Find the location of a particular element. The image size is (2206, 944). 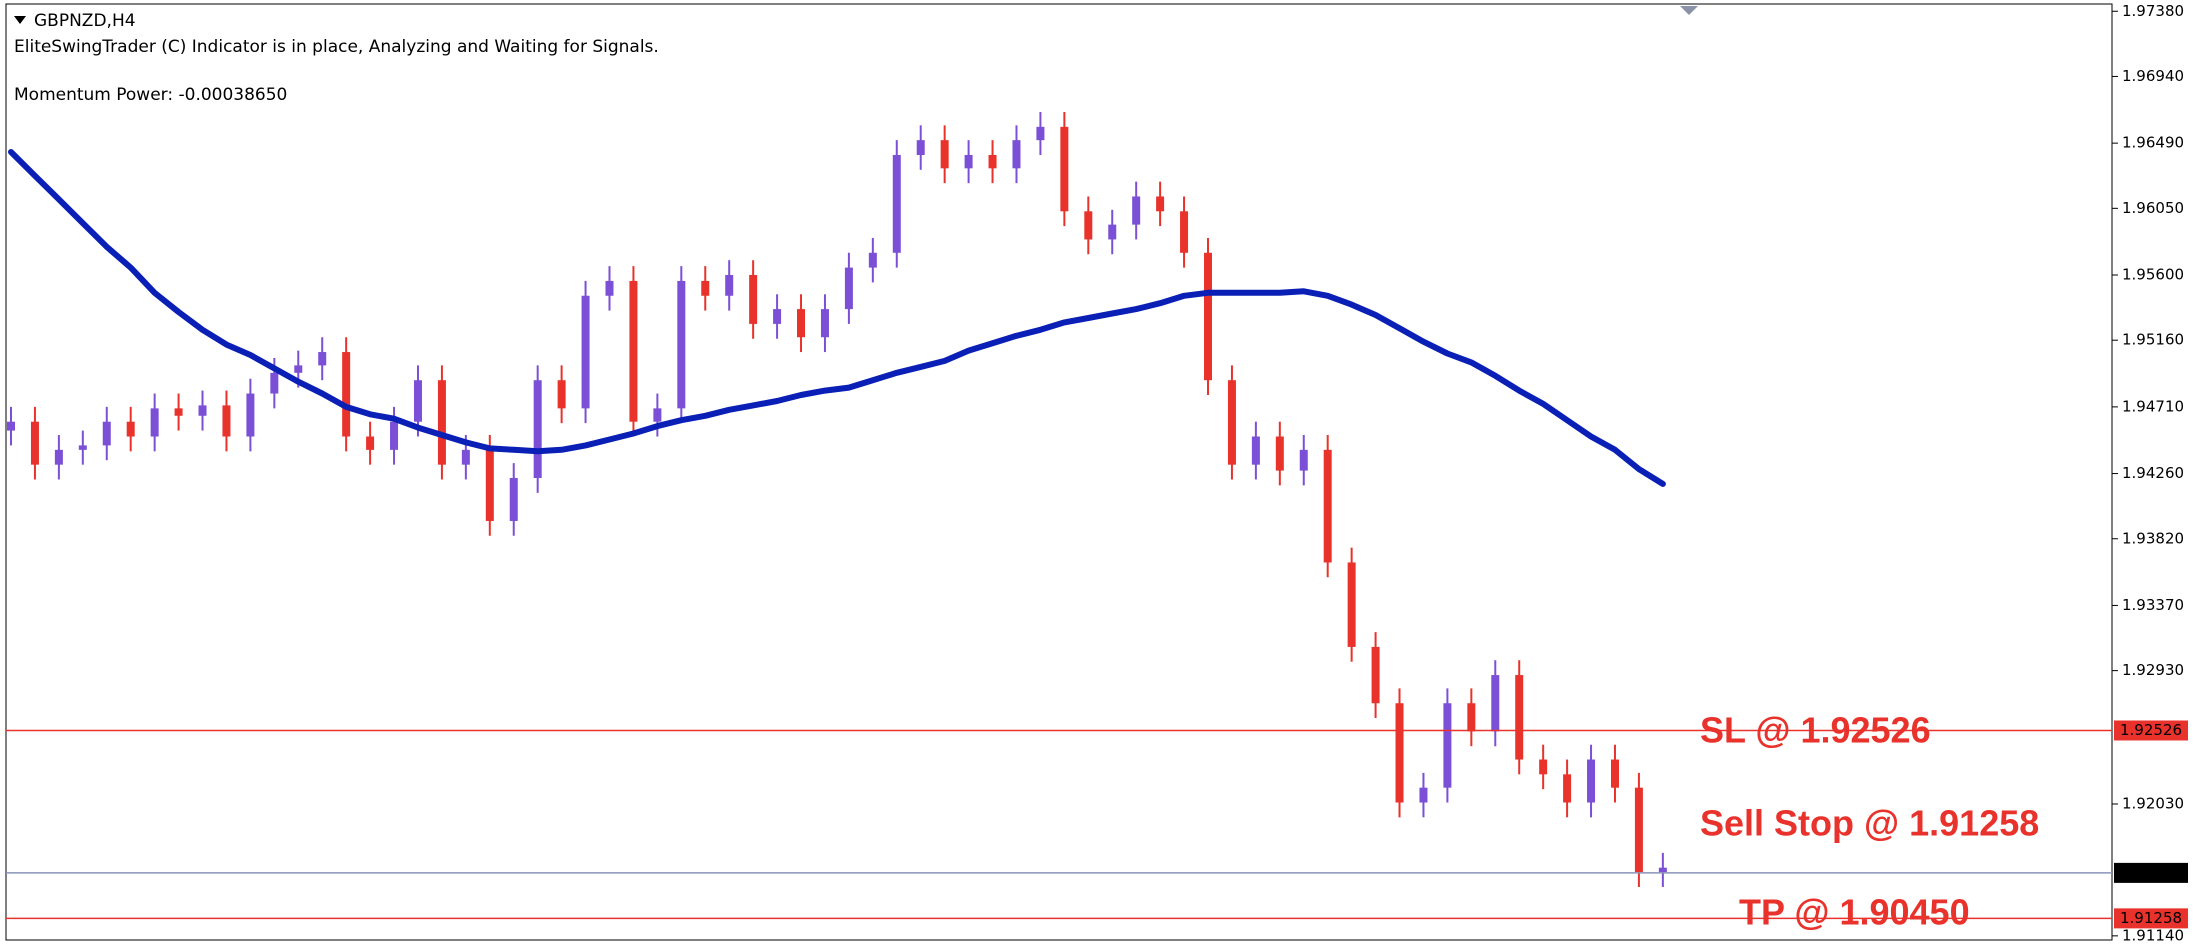

y-tick-label: 1.95600 is located at coordinates (2153, 275).